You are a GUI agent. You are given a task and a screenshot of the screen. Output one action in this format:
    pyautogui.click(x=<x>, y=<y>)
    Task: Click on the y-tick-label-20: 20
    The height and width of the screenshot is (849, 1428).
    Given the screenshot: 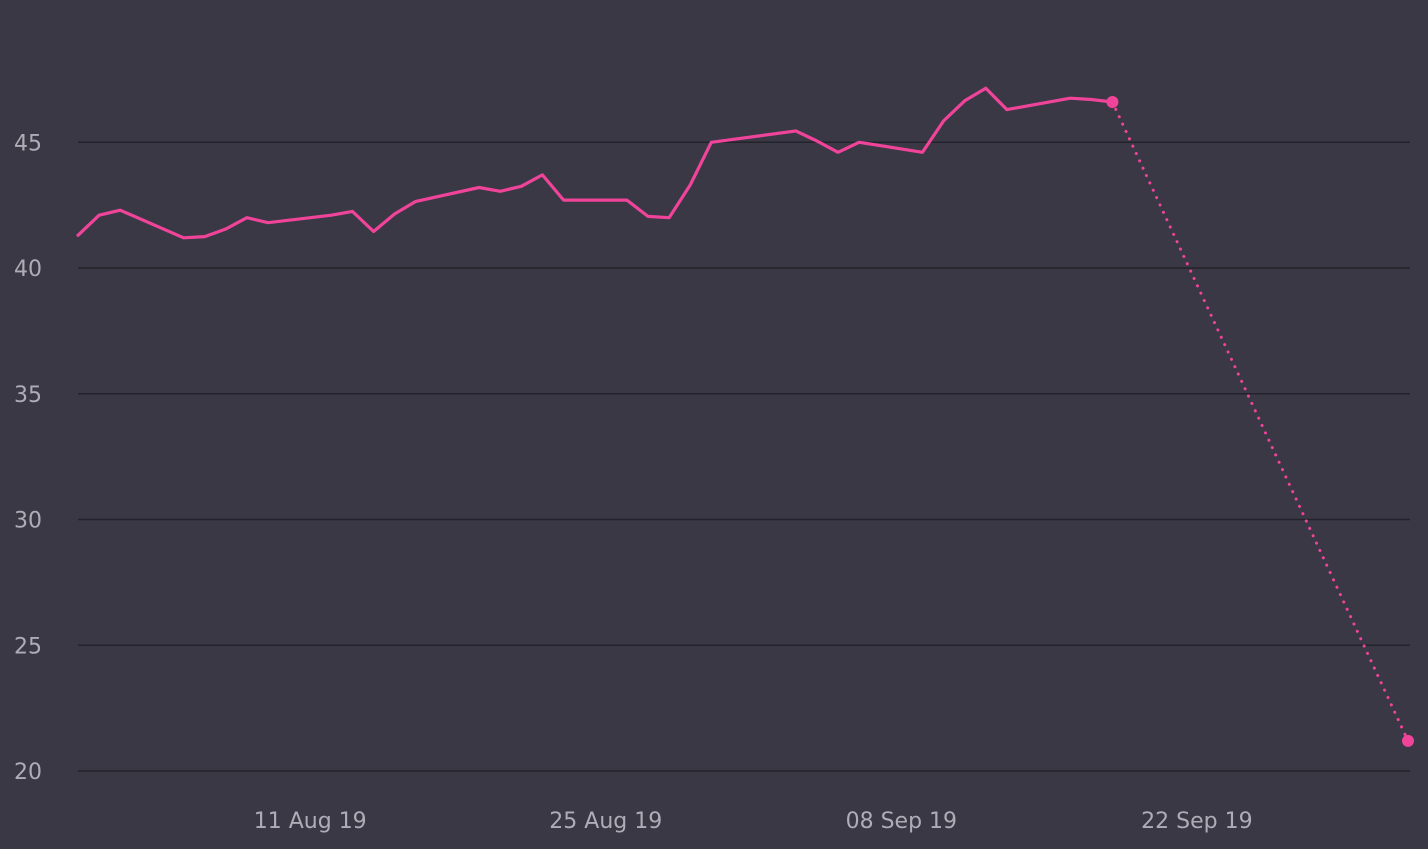 What is the action you would take?
    pyautogui.click(x=28, y=772)
    